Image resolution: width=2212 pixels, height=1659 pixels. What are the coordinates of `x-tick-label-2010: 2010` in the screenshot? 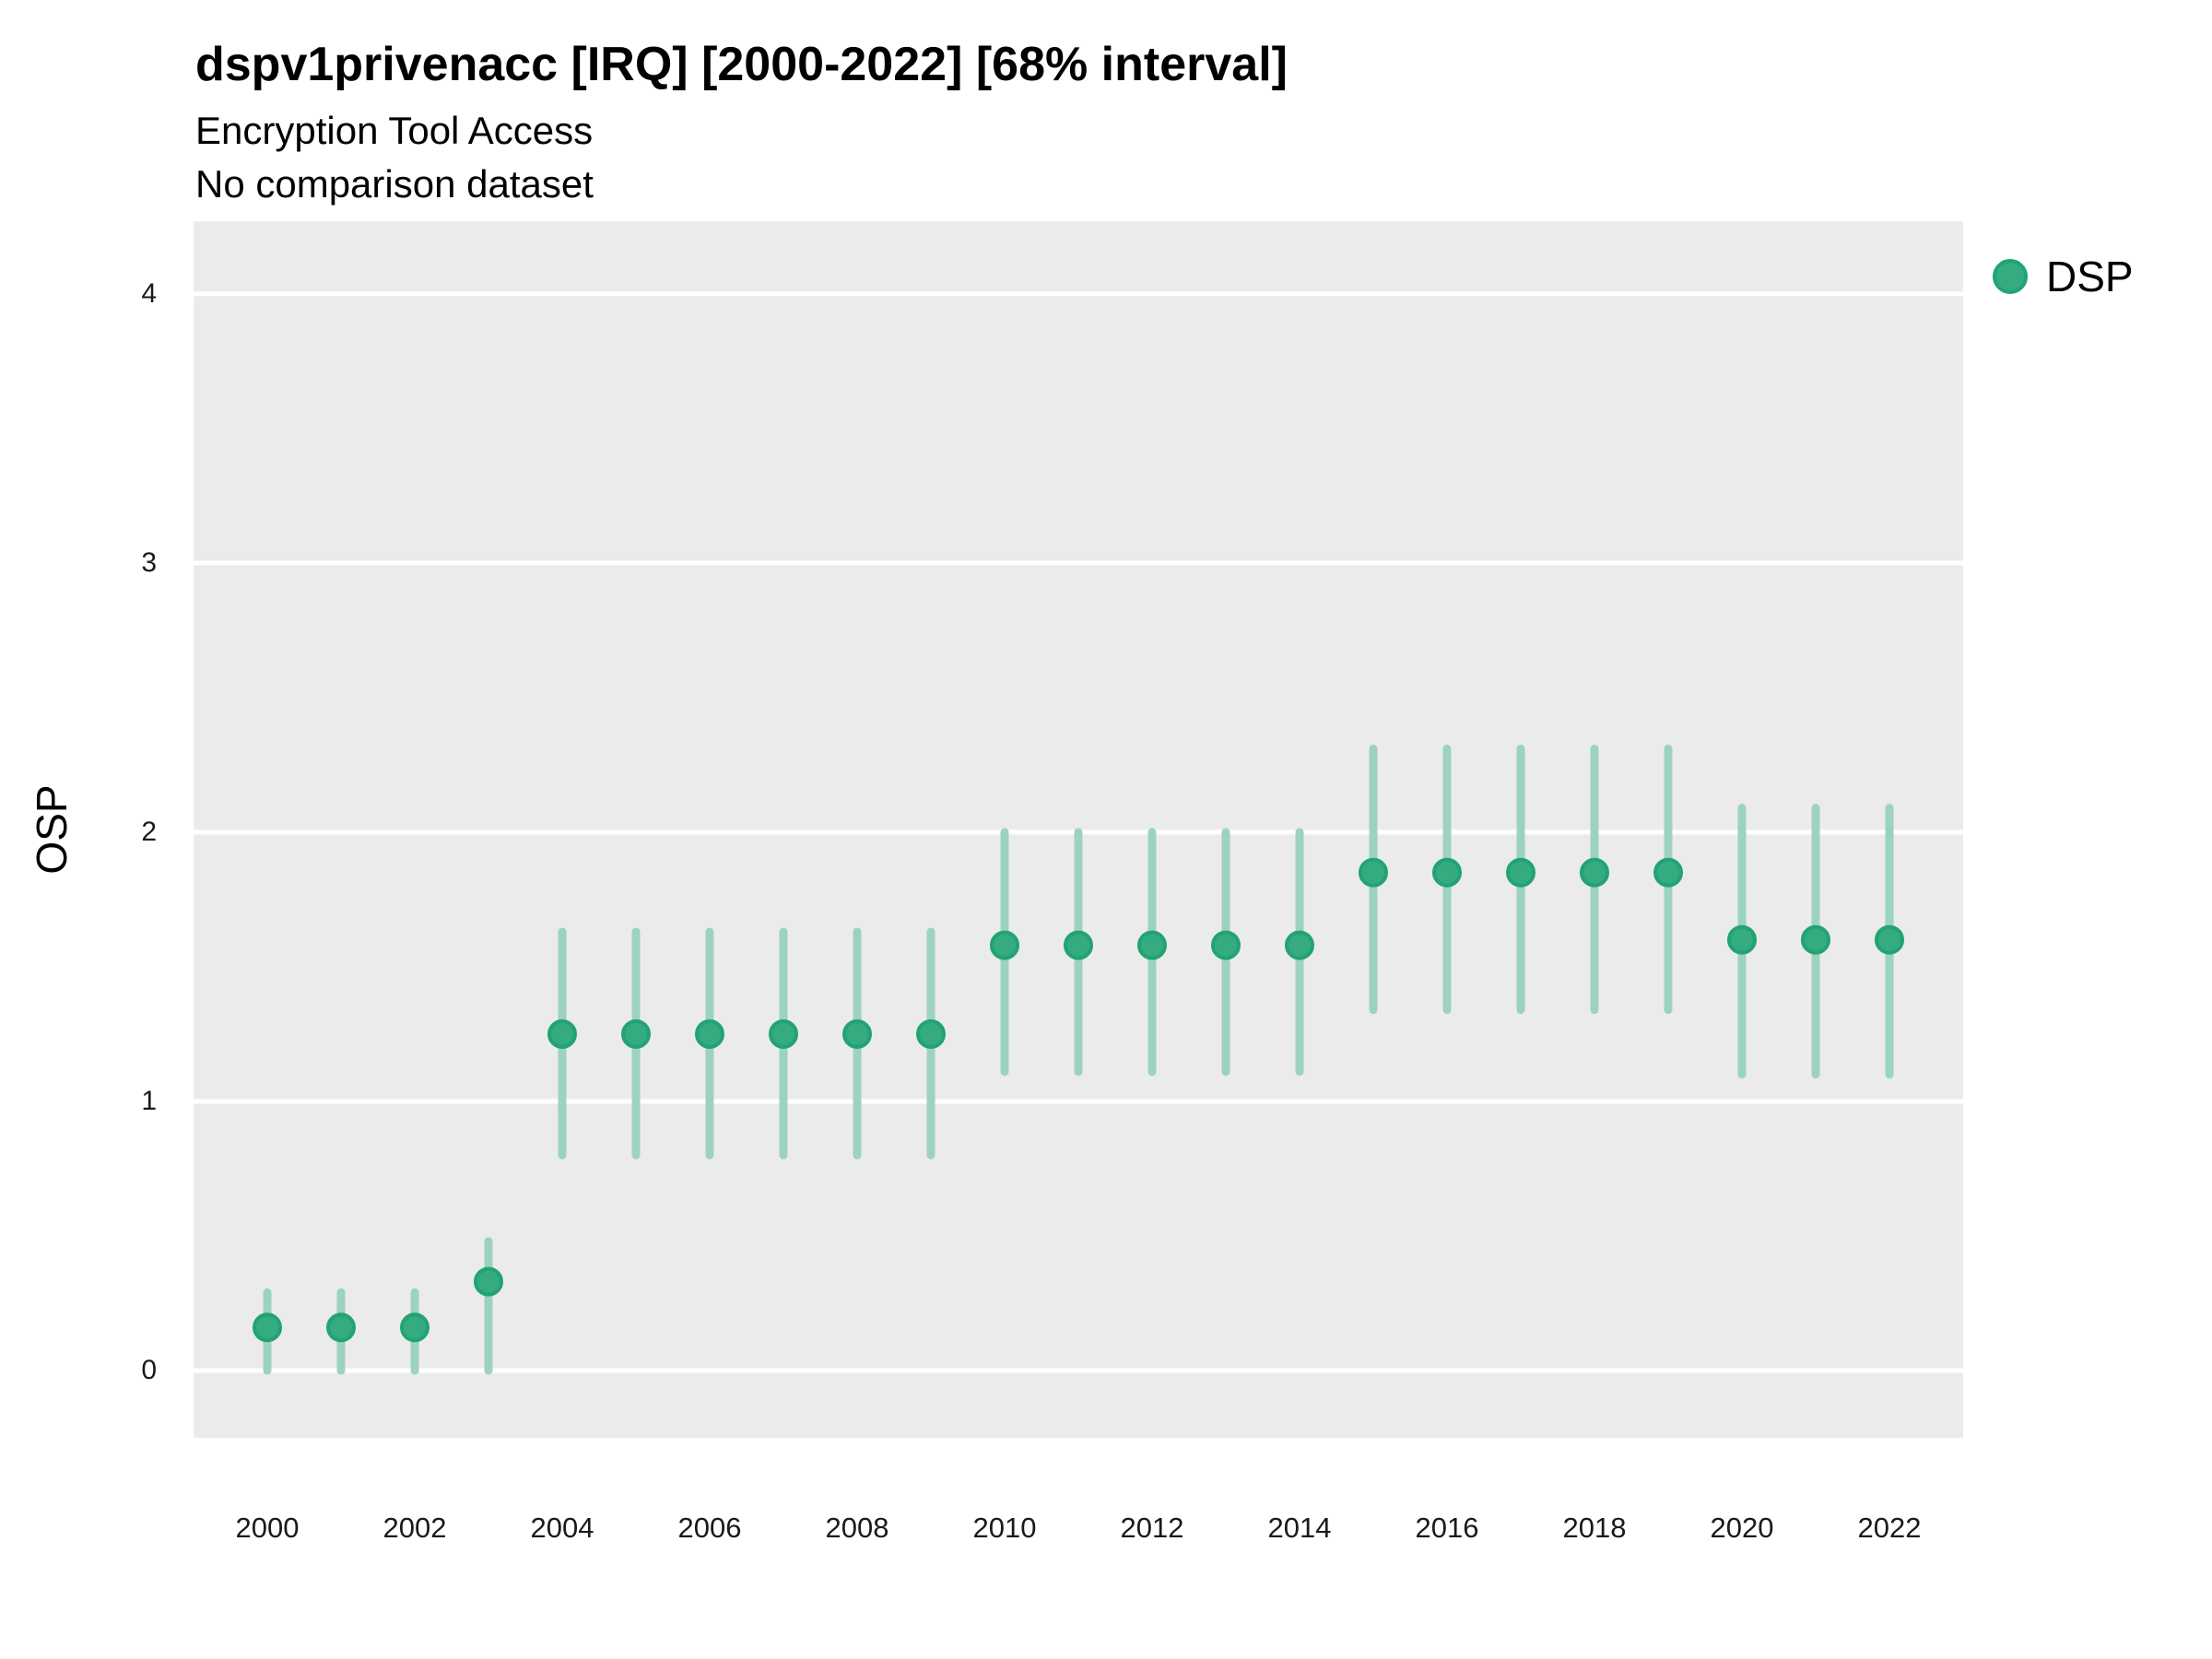 It's located at (1004, 1528).